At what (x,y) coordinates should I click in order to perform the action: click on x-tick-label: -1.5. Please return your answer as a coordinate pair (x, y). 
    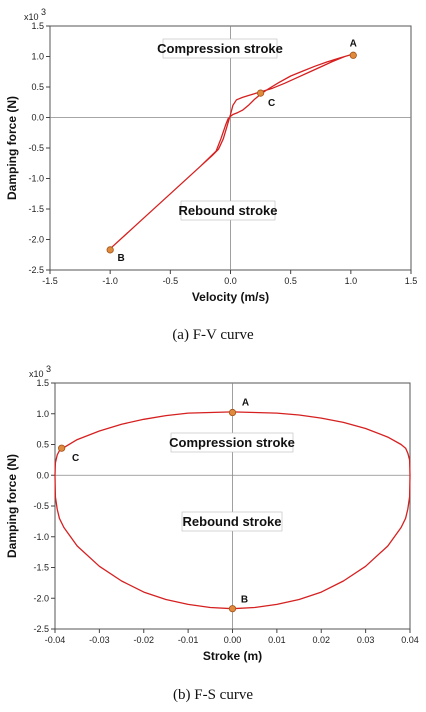
    Looking at the image, I should click on (50, 281).